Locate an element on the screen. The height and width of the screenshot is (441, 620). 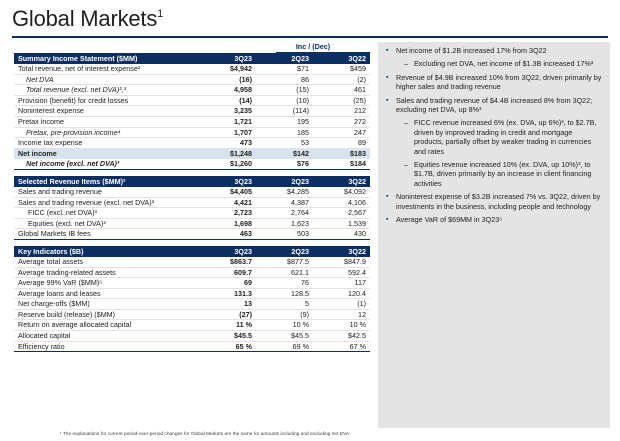
row-label: Average loans and leases is located at coordinates (109, 294).